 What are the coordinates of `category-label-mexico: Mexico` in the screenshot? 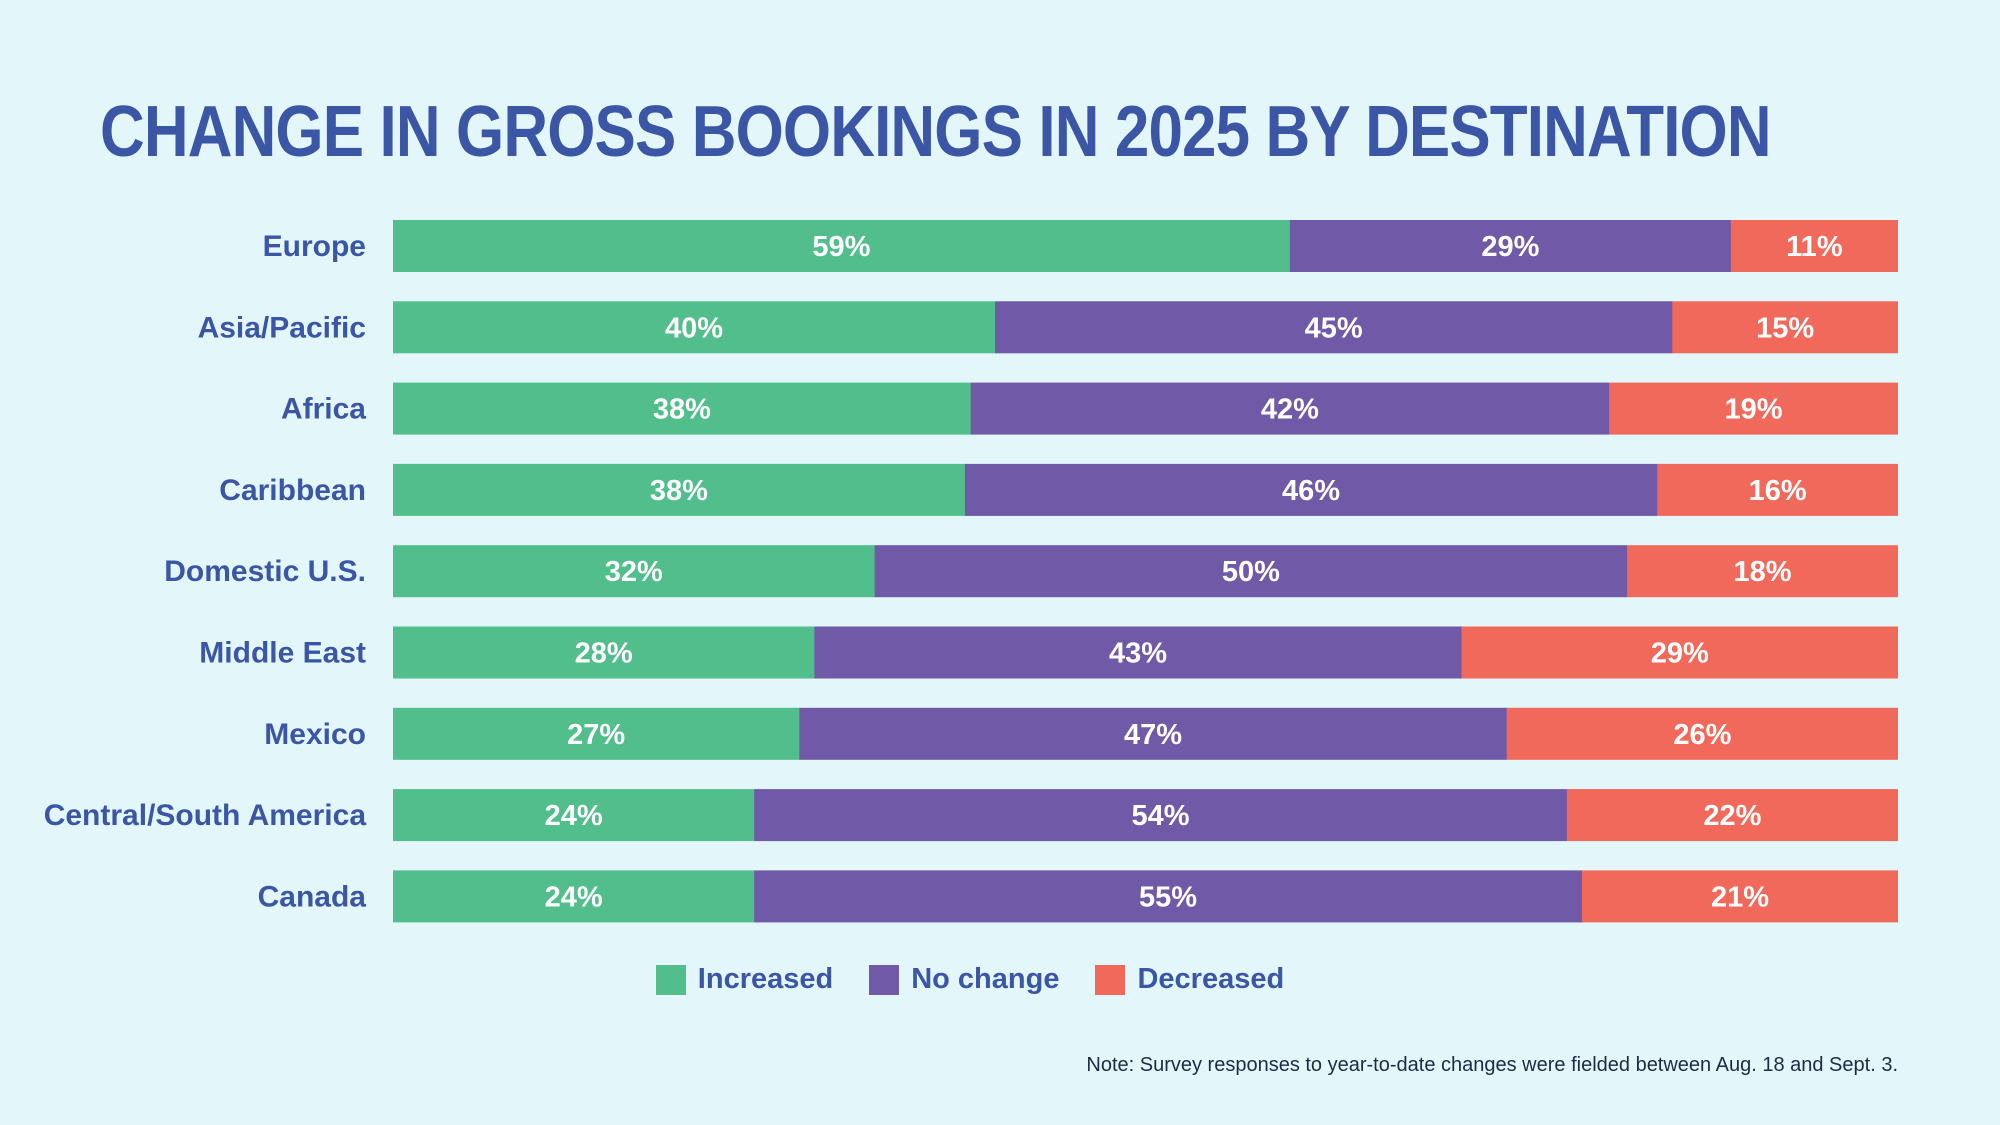 It's located at (315, 734).